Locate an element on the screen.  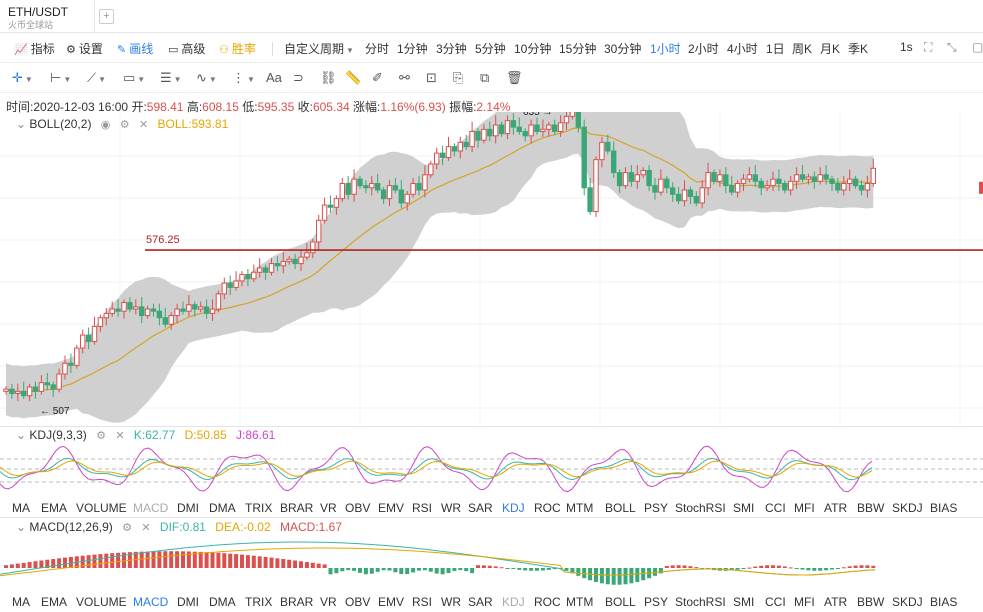
wave-icon: ∿ ▼ is located at coordinates (206, 77).